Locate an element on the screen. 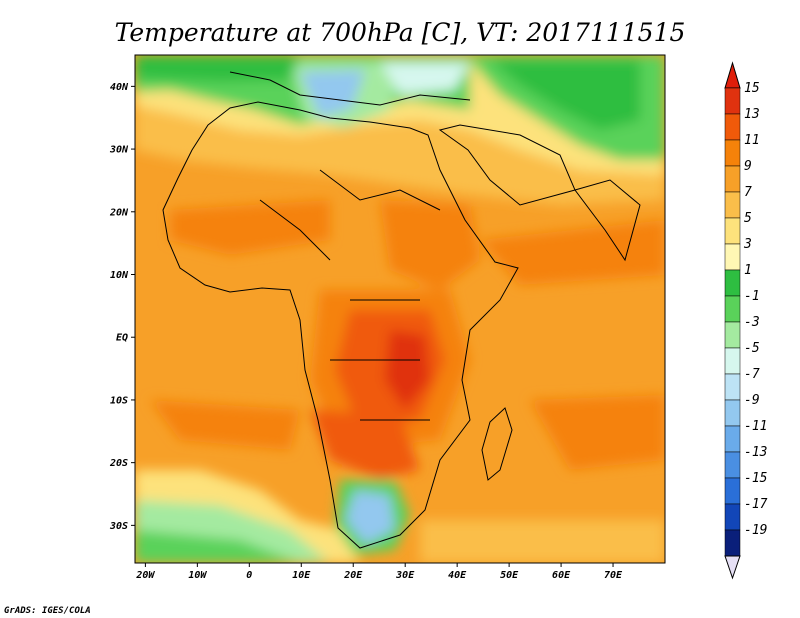  lat-label-7: 30S is located at coordinates (118, 526).